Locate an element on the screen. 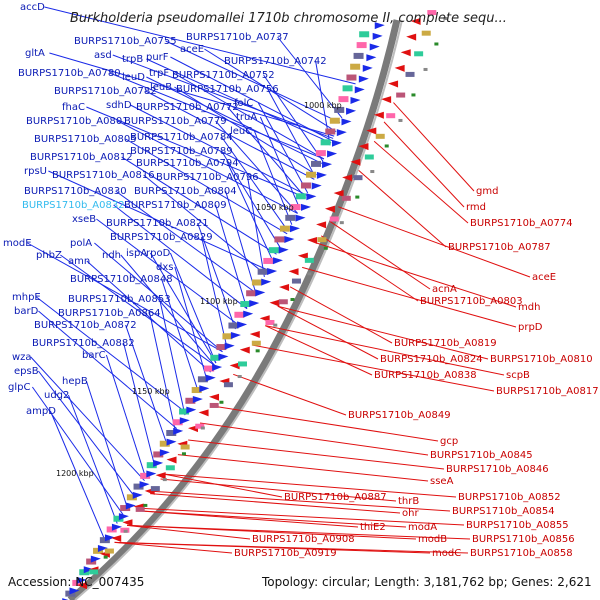  gene-label: trpB is located at coordinates (132, 59).